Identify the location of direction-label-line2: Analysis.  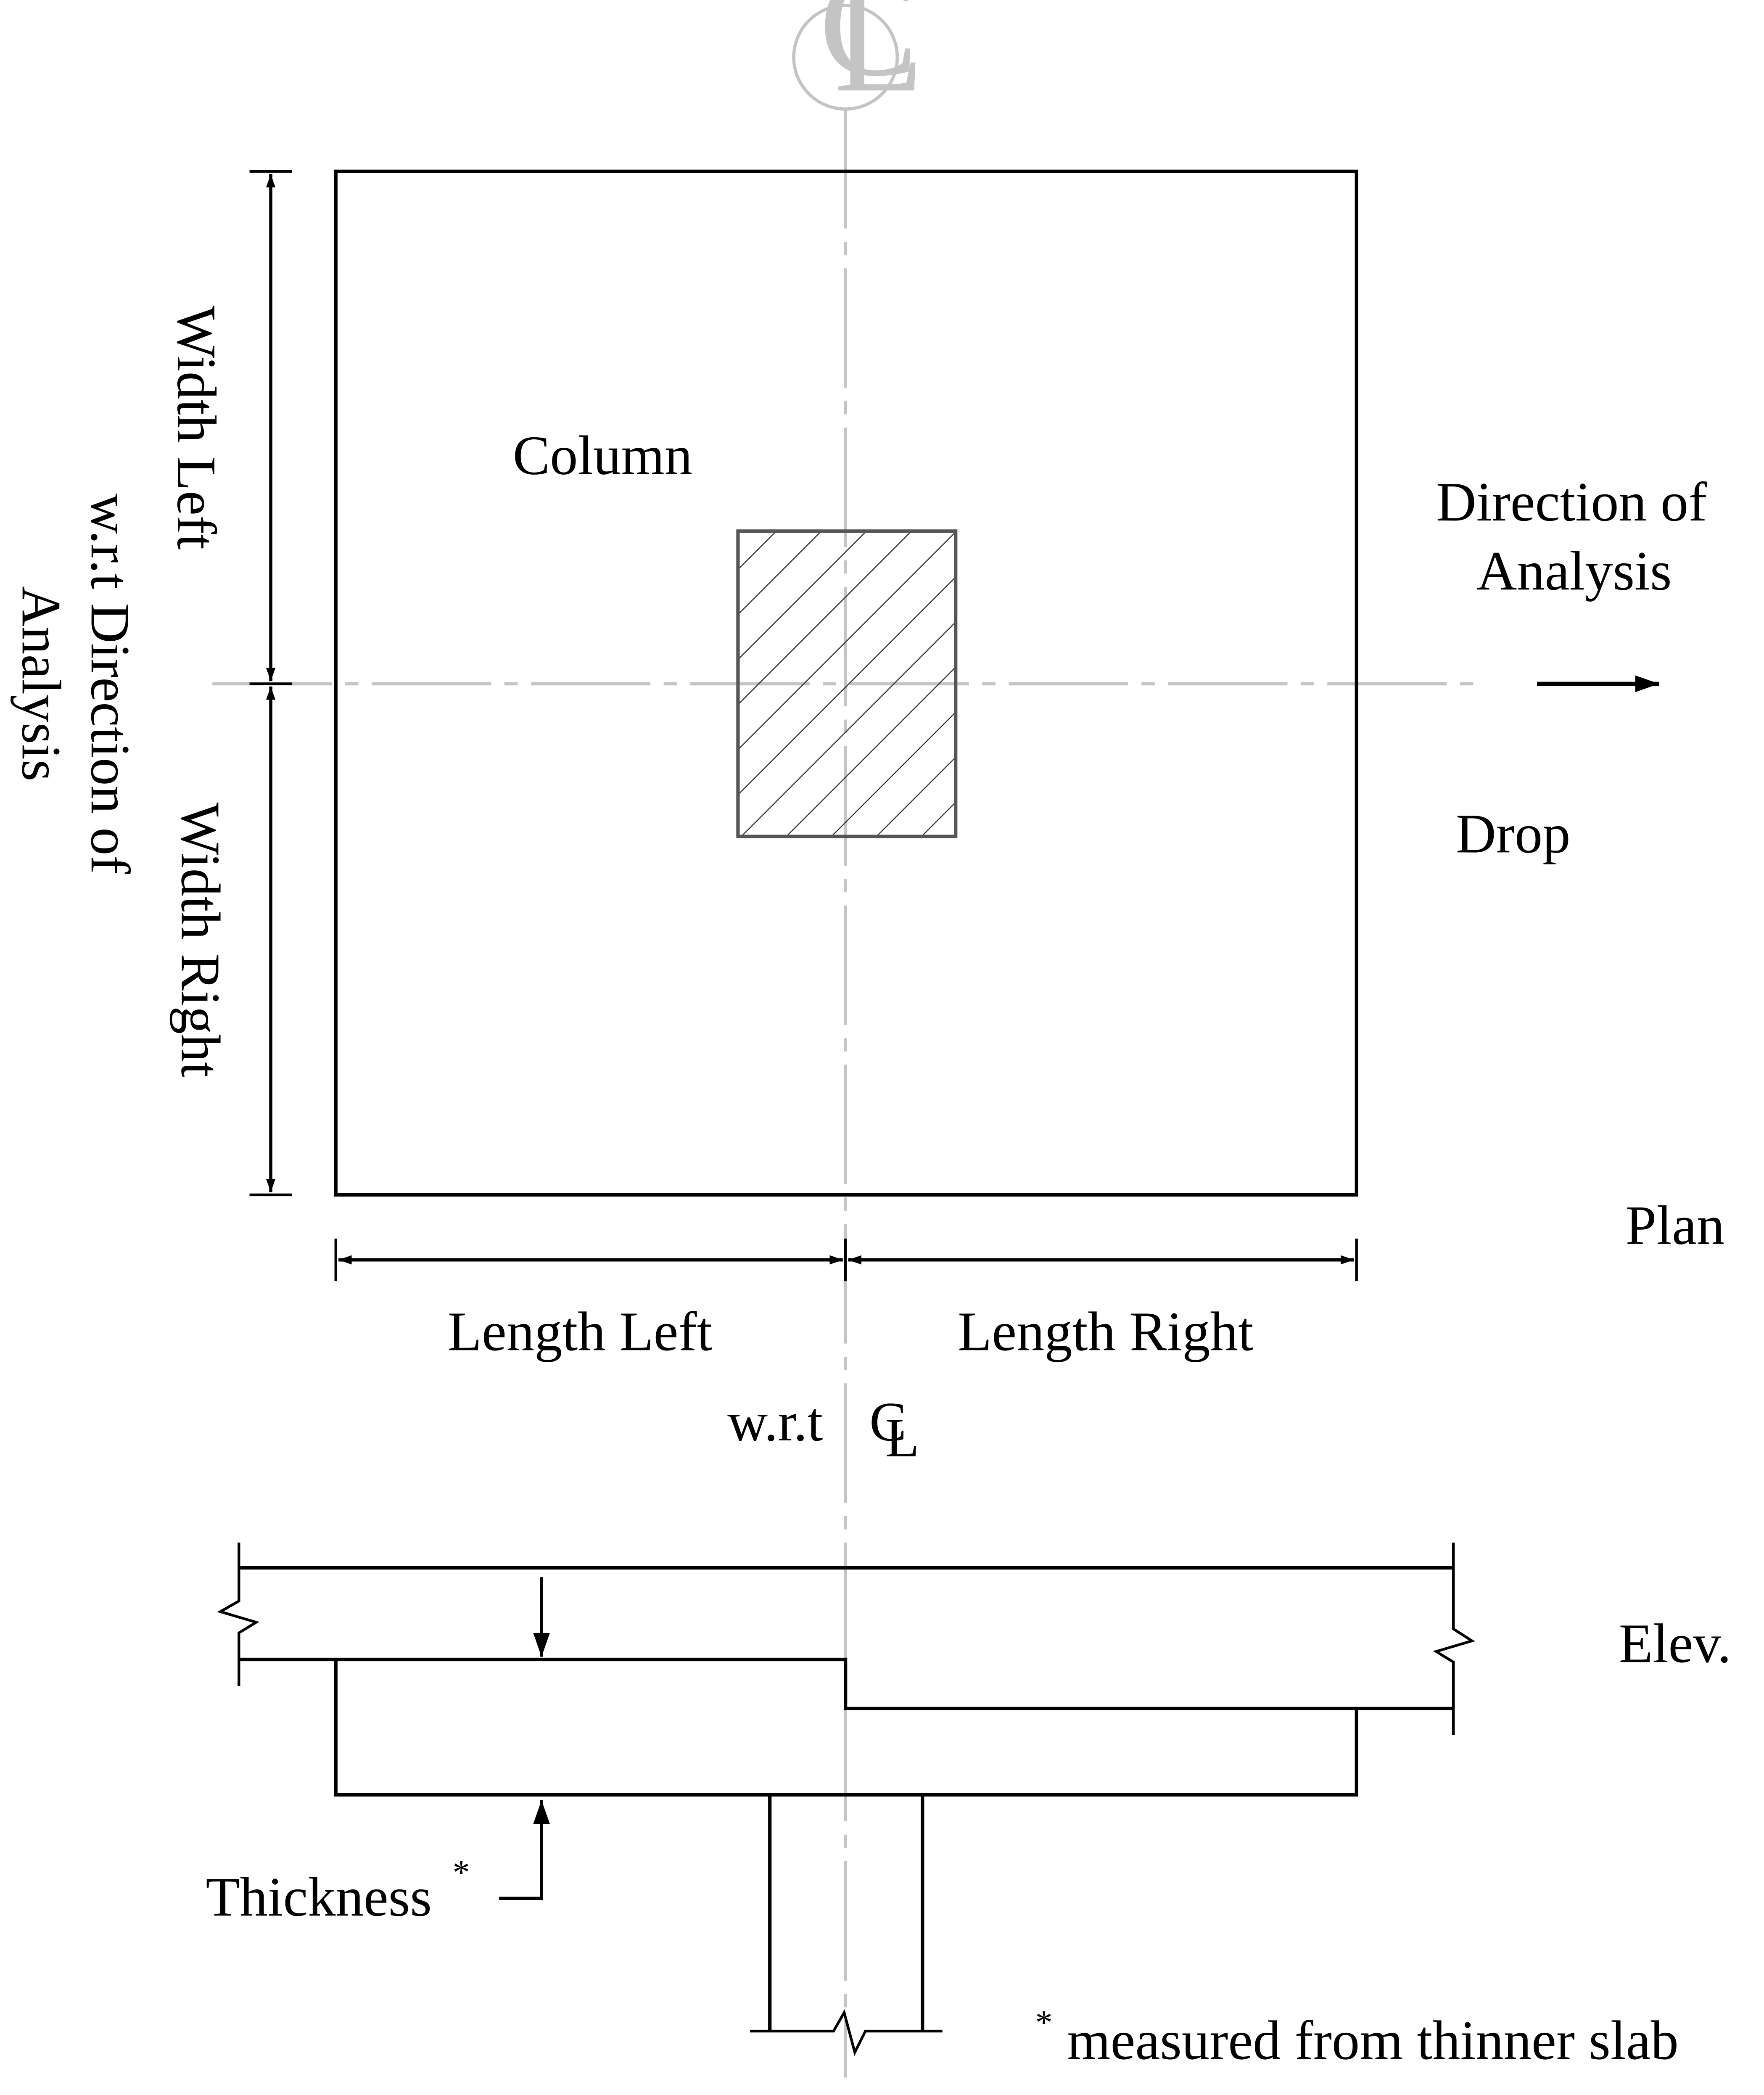
(1574, 571).